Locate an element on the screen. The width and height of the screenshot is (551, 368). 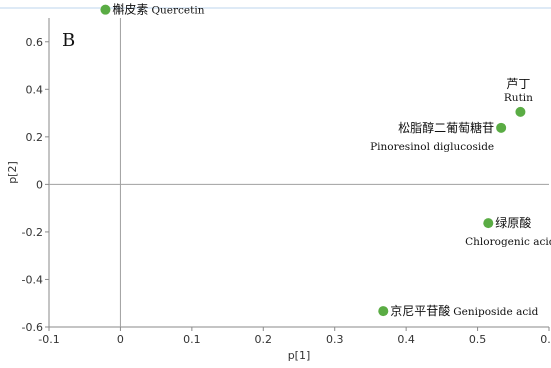
x-tick-label: -0.1 is located at coordinates (48, 339).